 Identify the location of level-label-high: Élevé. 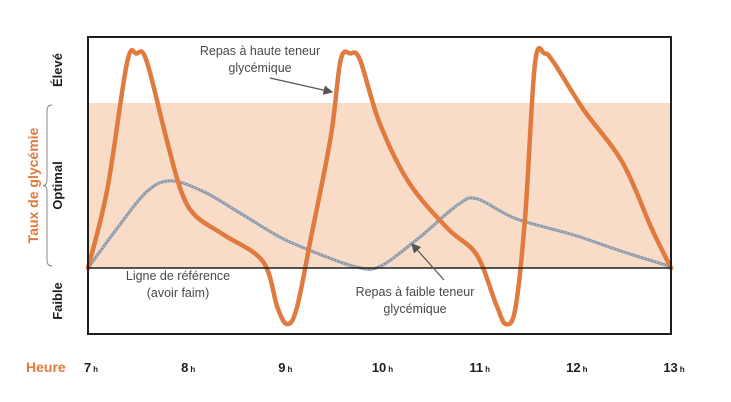
(57, 70).